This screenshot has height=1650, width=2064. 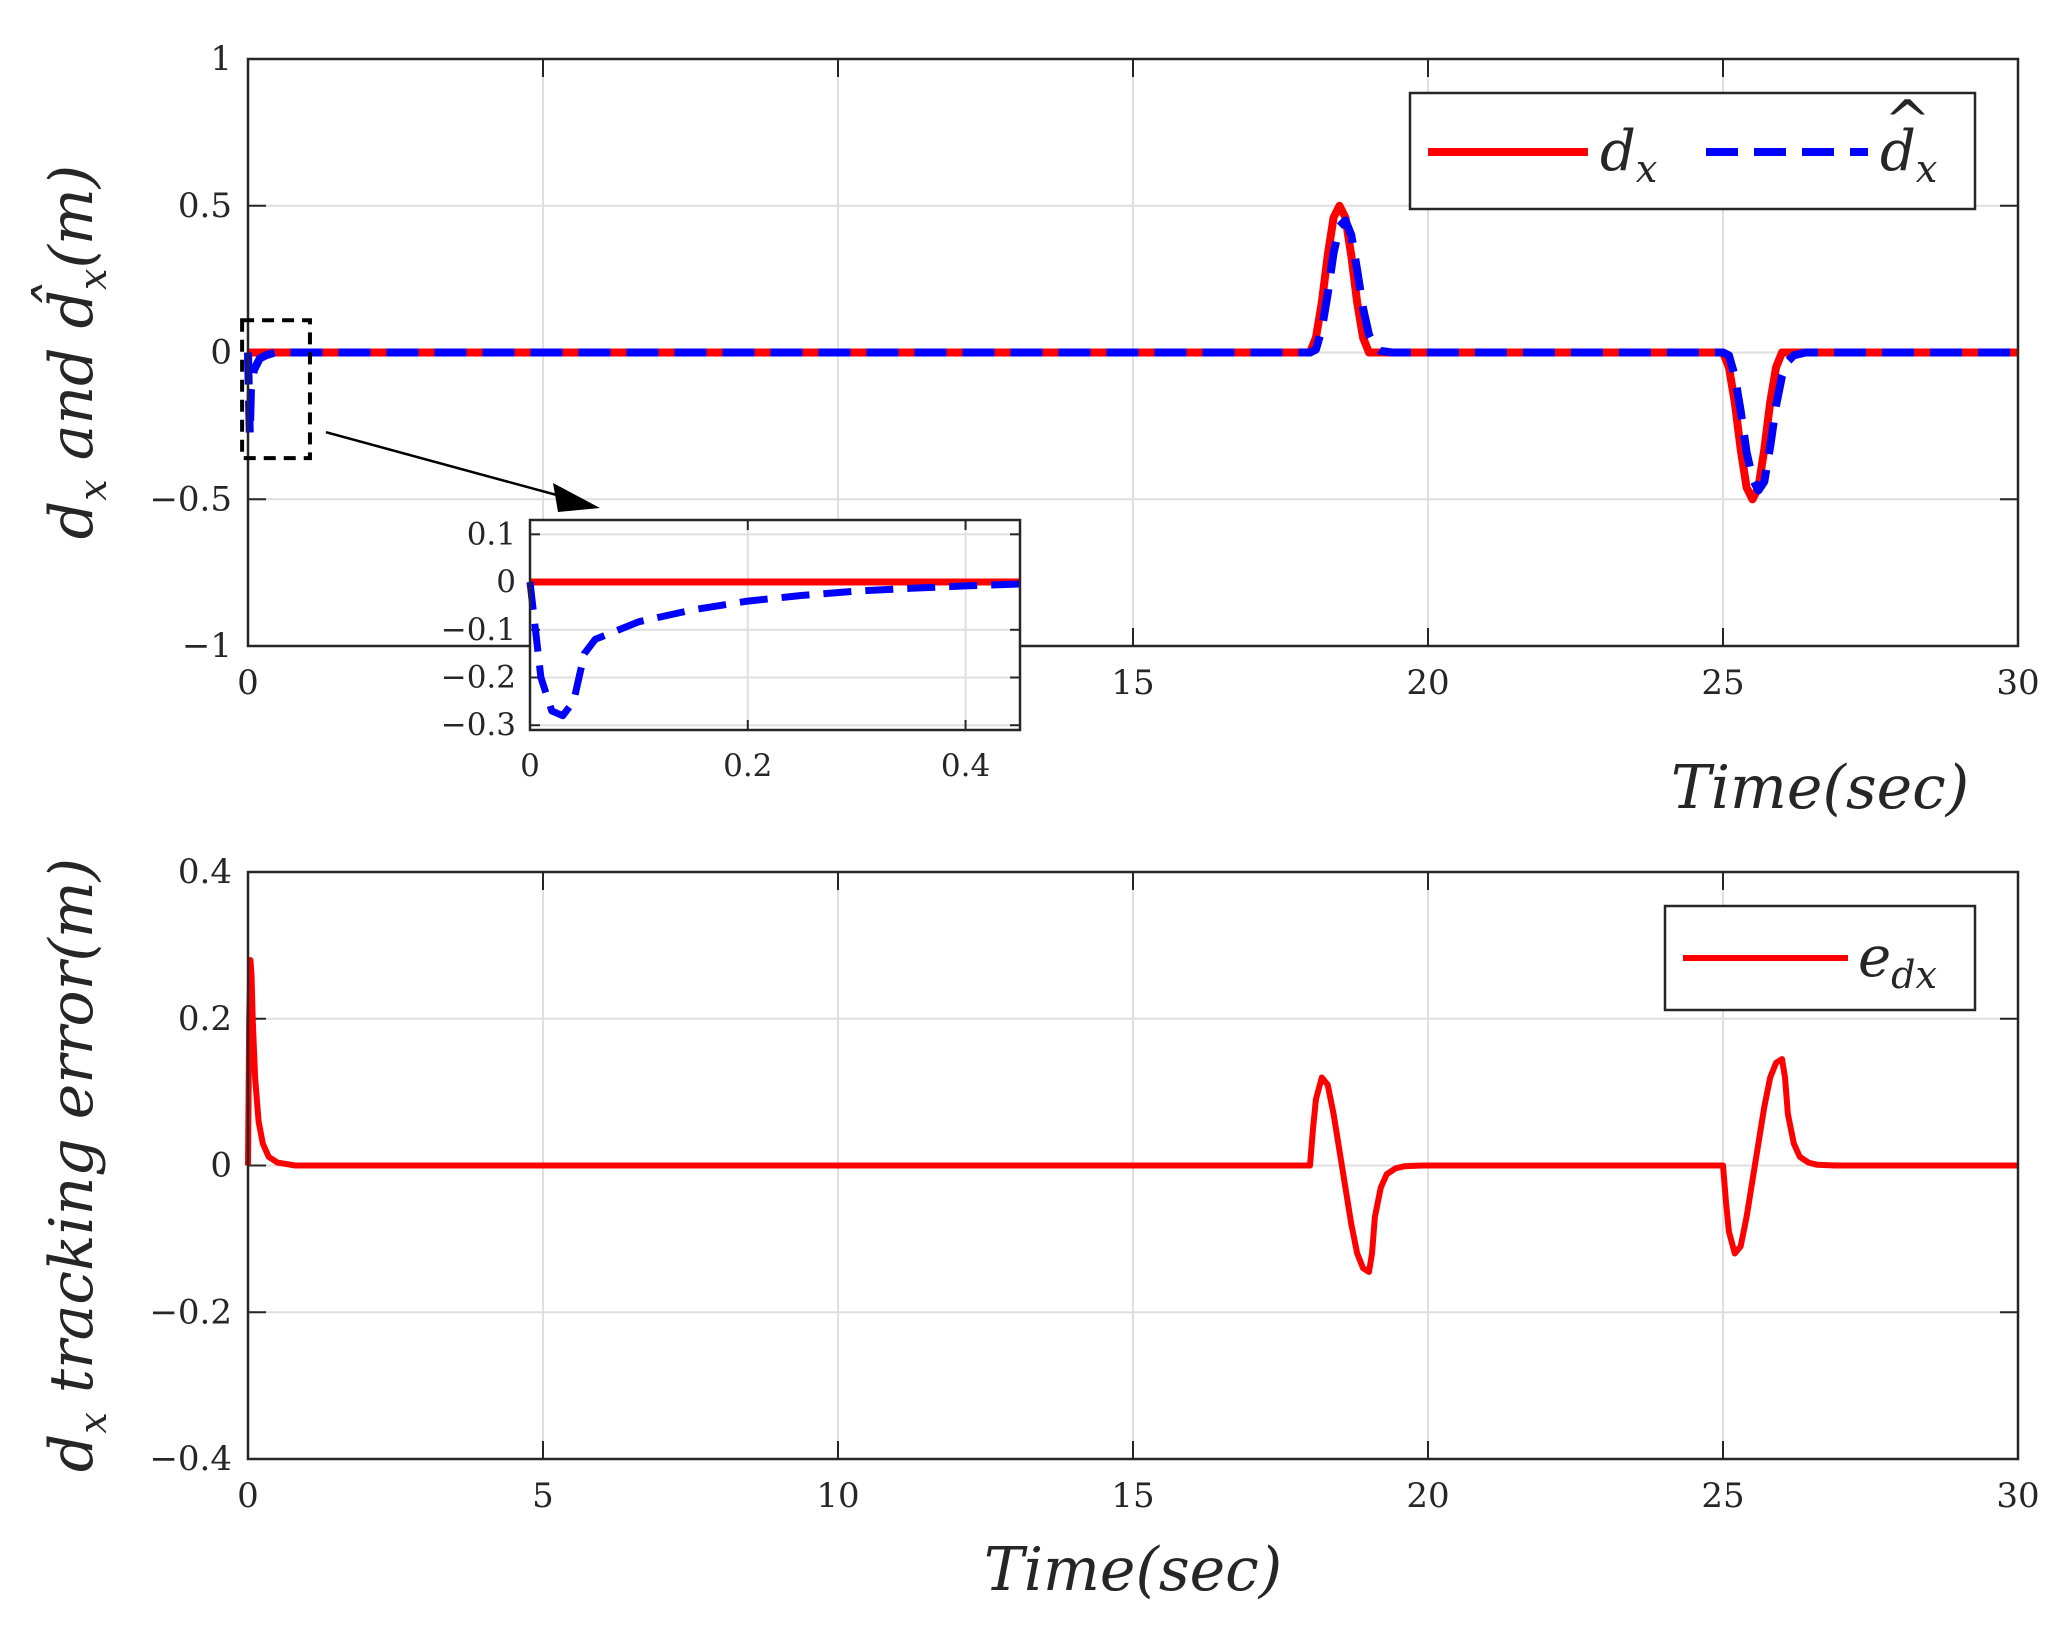 I want to click on bottom-xtick-label: 5, so click(x=543, y=1496).